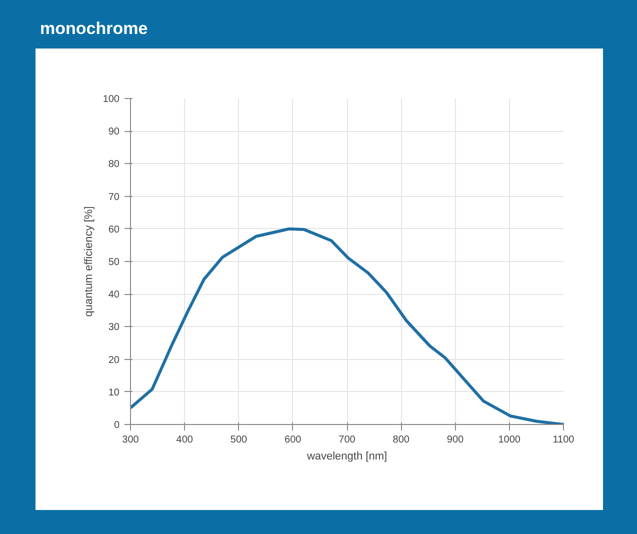  Describe the element at coordinates (293, 440) in the screenshot. I see `x-tick-label: 600` at that location.